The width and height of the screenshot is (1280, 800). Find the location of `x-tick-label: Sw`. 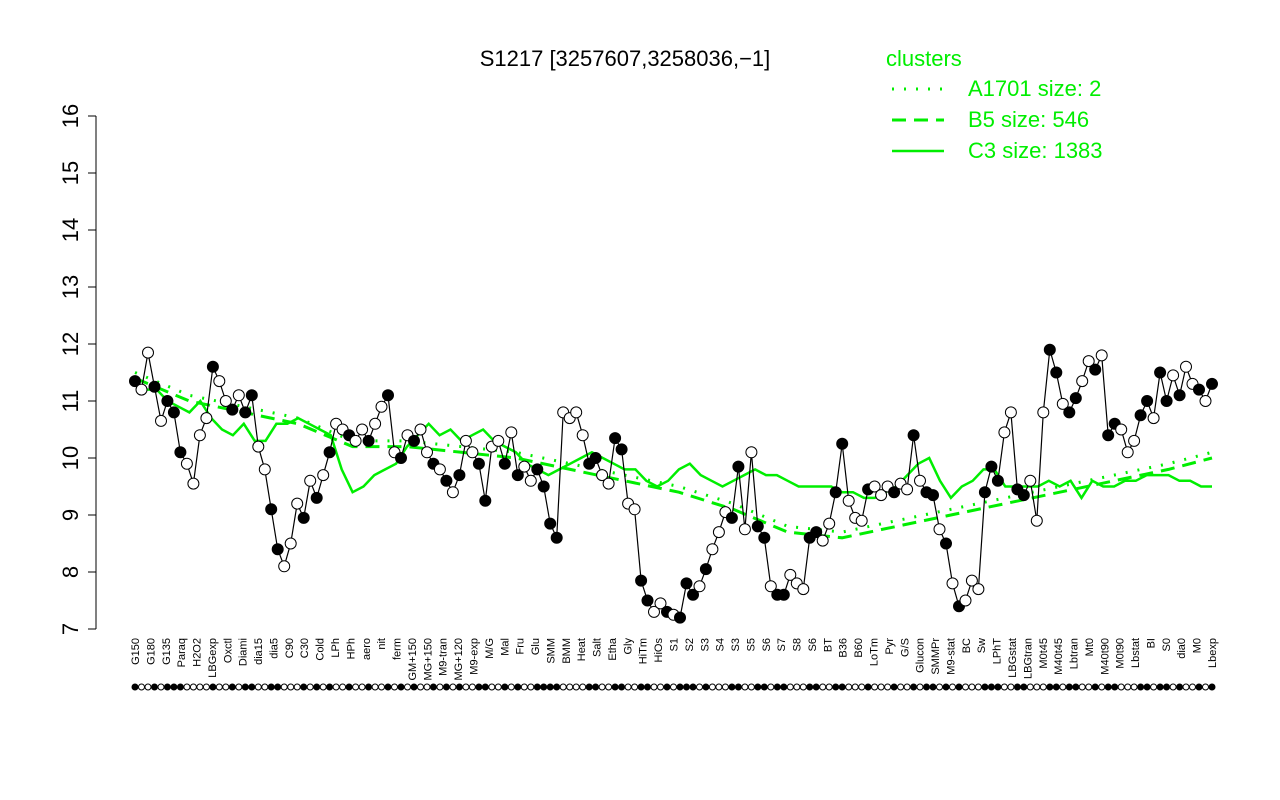

x-tick-label: Sw is located at coordinates (982, 645).